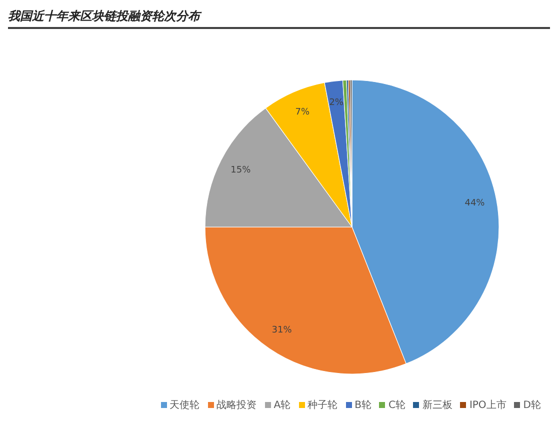 This screenshot has height=425, width=558. Describe the element at coordinates (236, 405) in the screenshot. I see `legend-label: 战略投资` at that location.